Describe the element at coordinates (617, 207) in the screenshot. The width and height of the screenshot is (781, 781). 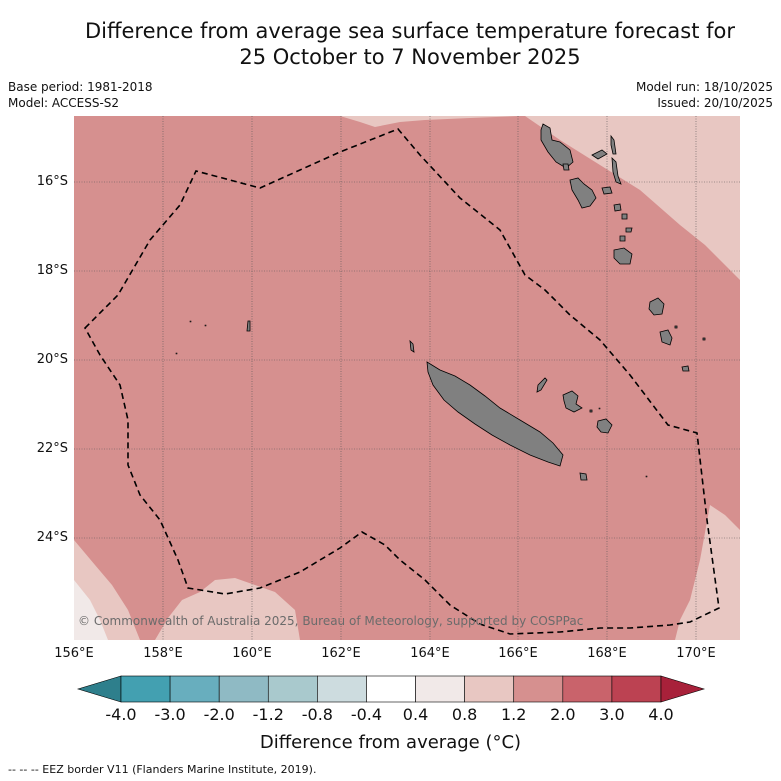
I see `epi-island` at that location.